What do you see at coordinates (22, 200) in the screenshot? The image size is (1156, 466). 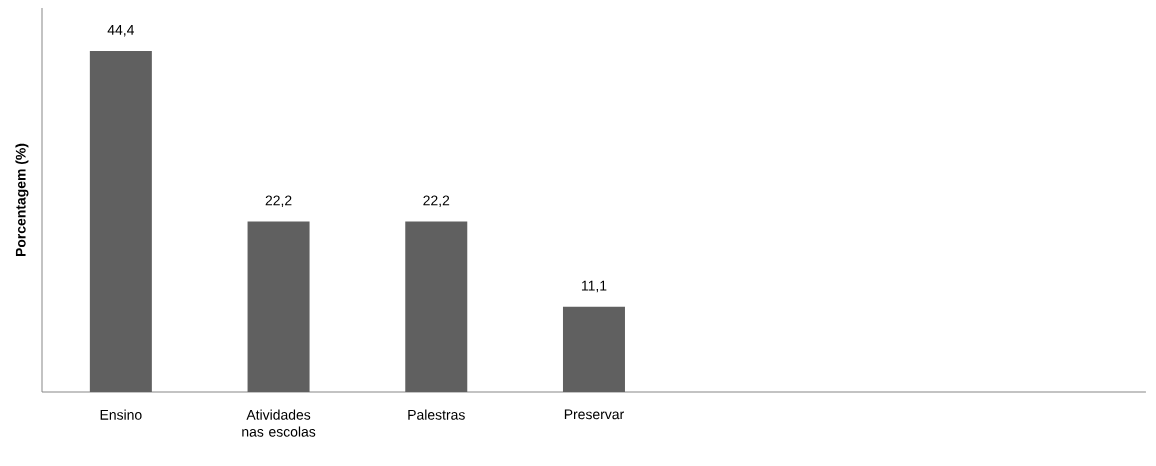 I see `y-axis-title: Porcentagem (%)` at bounding box center [22, 200].